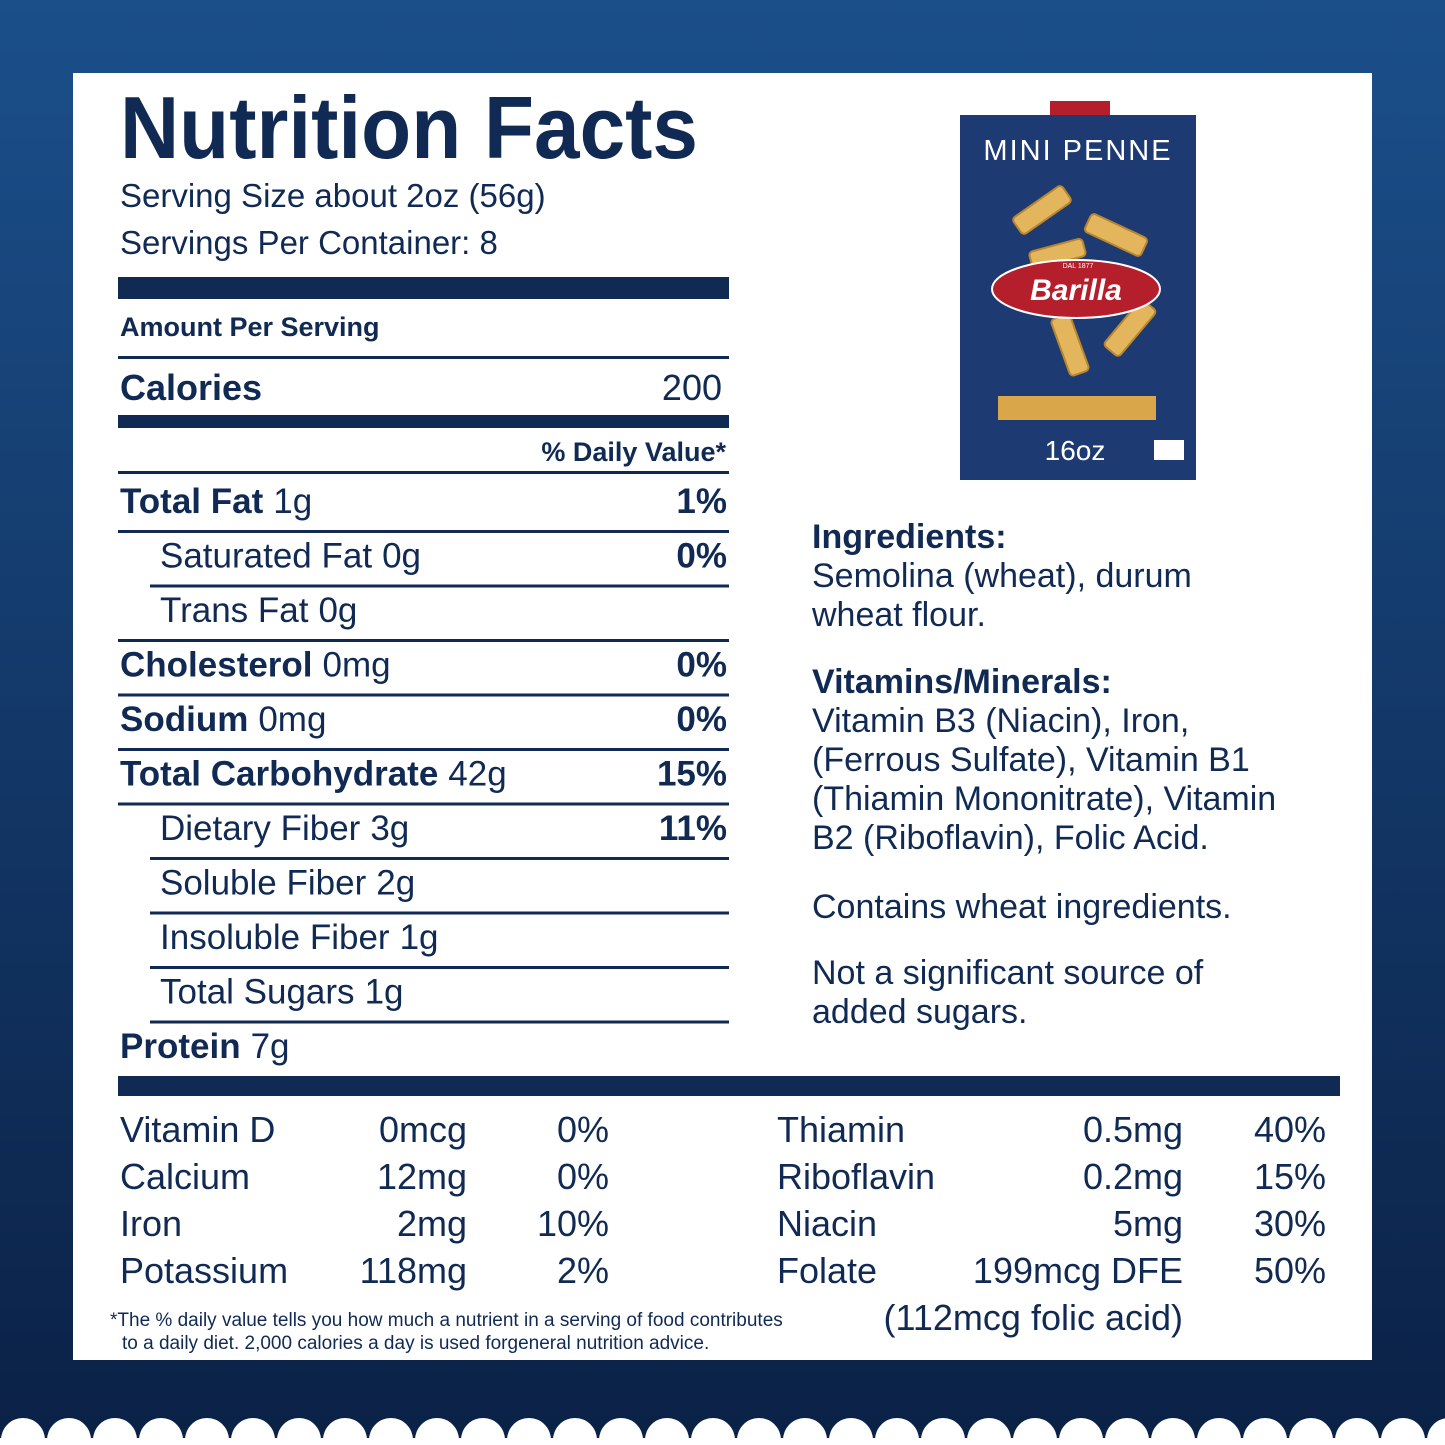 The width and height of the screenshot is (1445, 1445). I want to click on nutrient-row: Cholesterol 0mg, so click(255, 665).